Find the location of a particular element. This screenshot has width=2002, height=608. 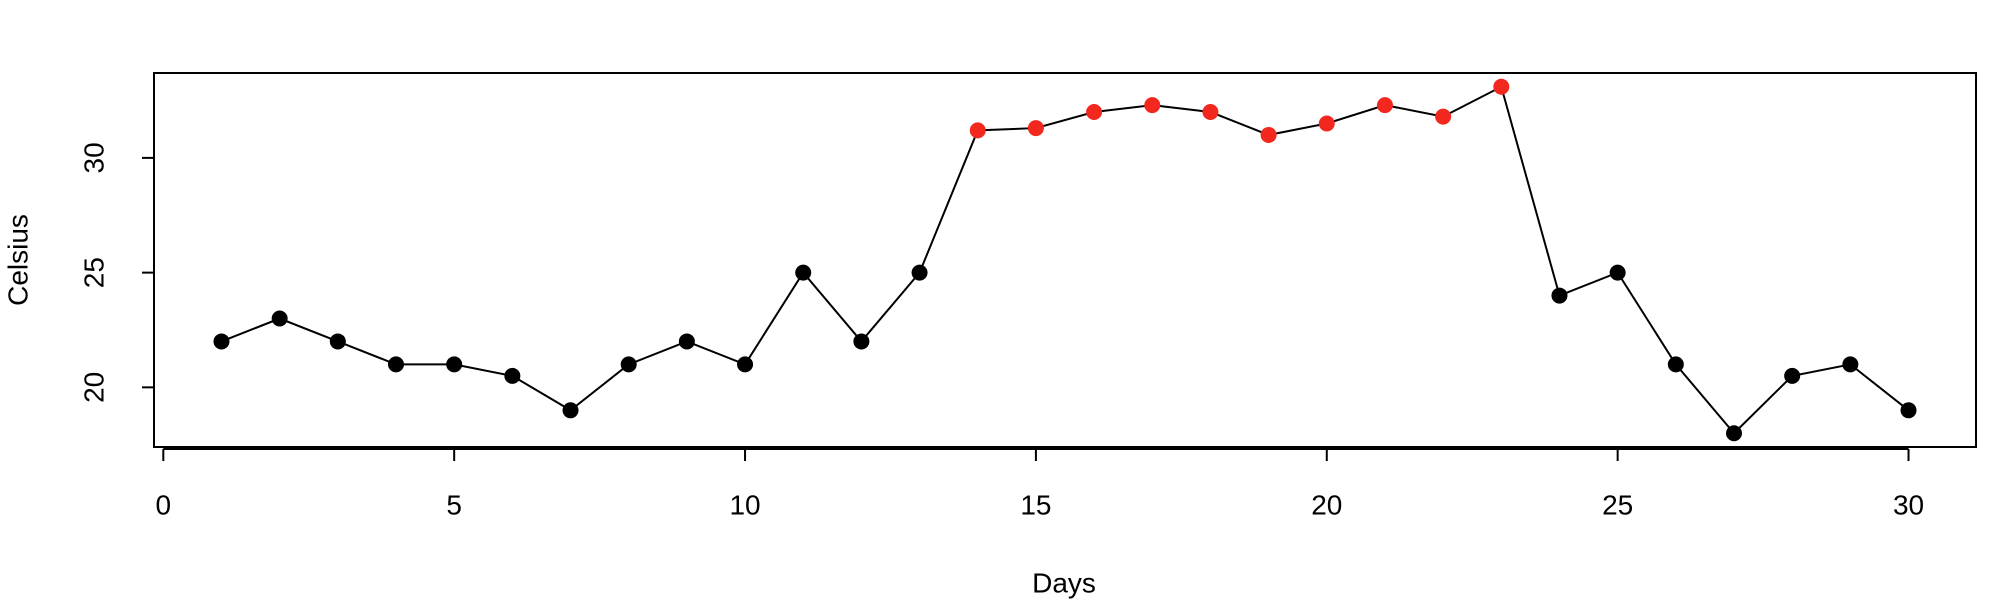

x-tick-label: 30 is located at coordinates (1908, 504).